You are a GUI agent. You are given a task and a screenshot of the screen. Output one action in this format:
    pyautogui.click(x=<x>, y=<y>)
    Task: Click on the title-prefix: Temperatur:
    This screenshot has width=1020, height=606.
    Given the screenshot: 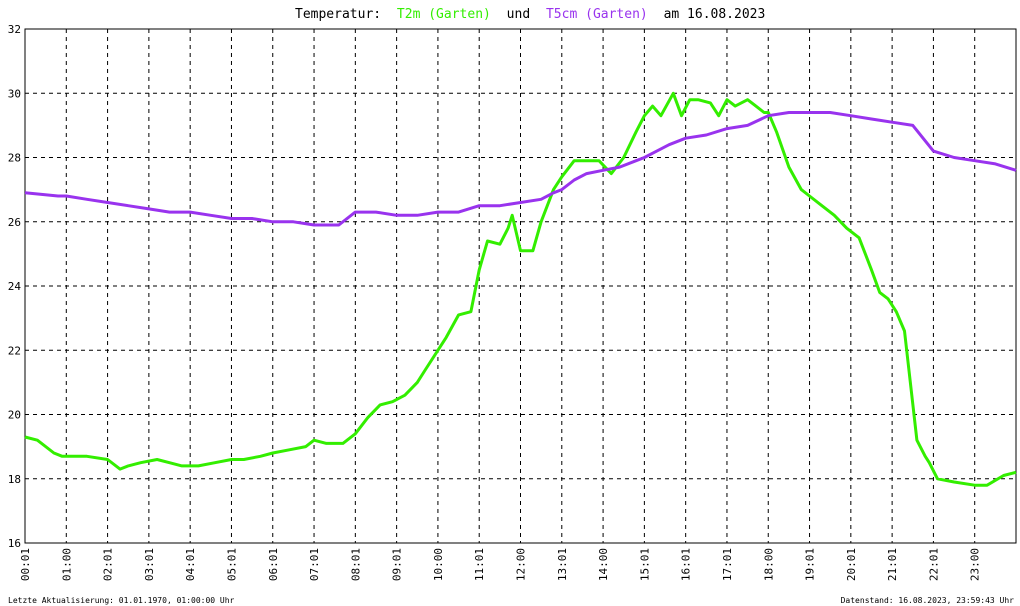 What is the action you would take?
    pyautogui.click(x=338, y=14)
    